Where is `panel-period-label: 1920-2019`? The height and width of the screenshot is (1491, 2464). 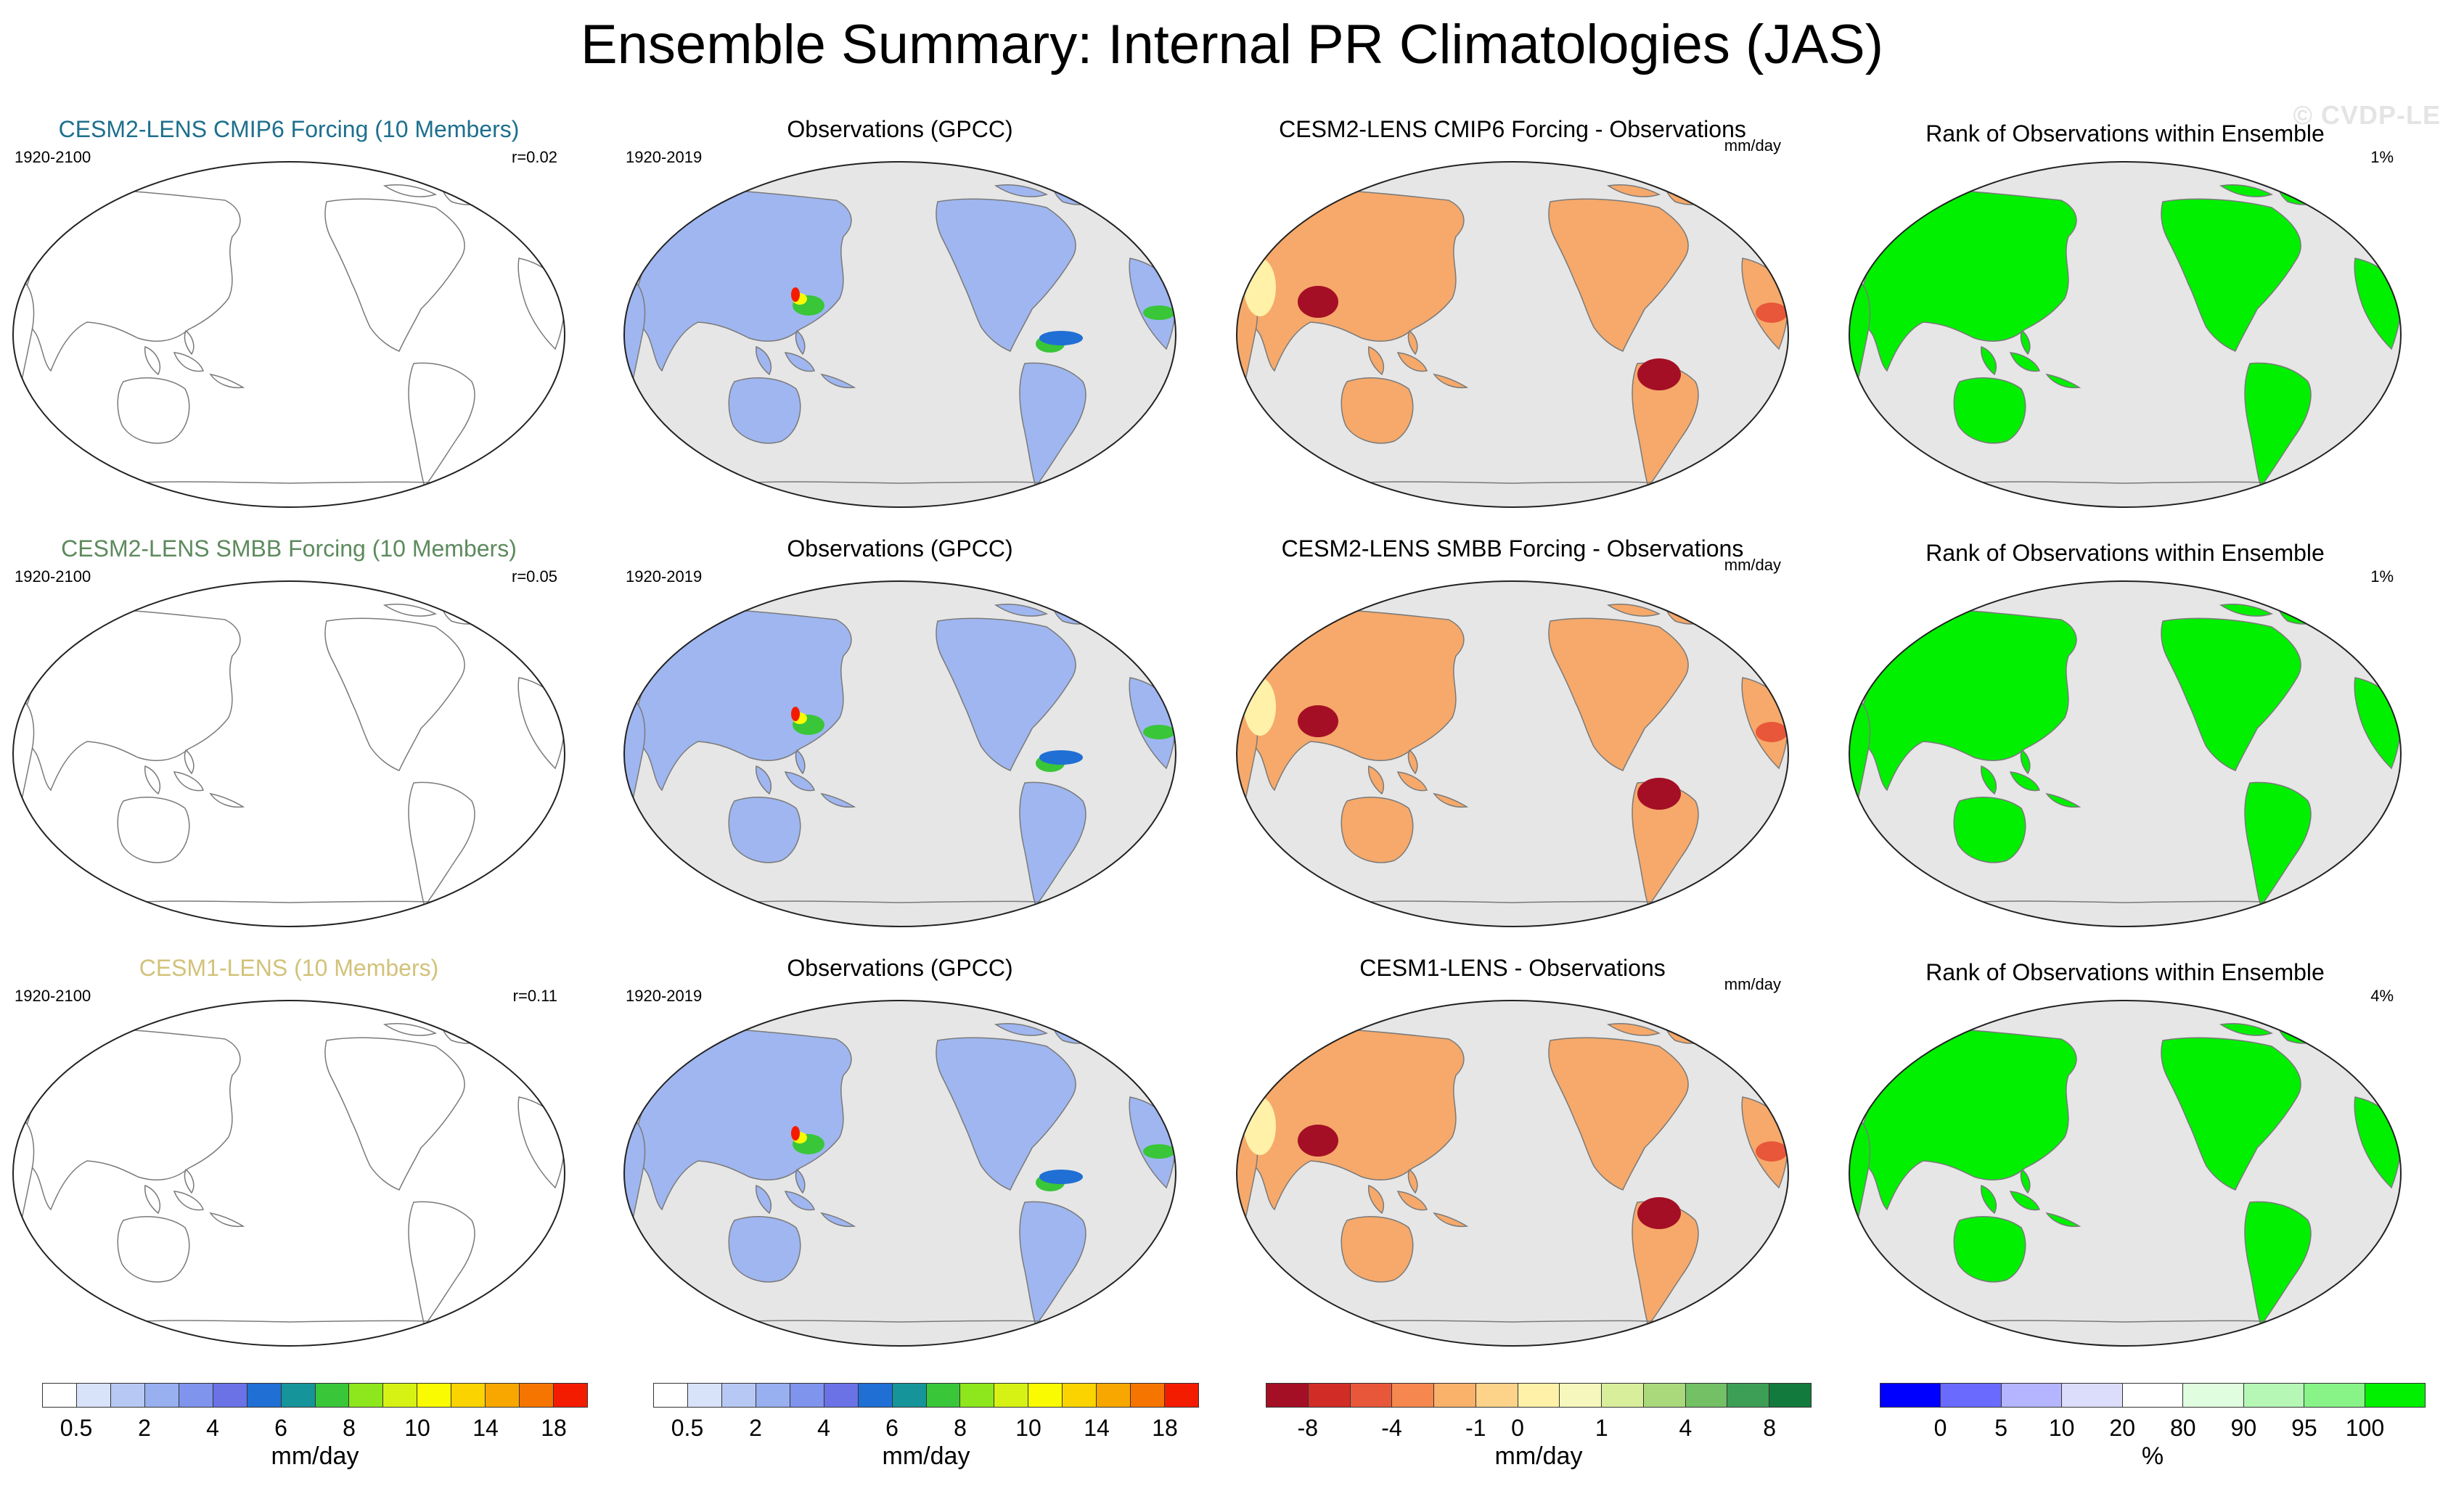 panel-period-label: 1920-2019 is located at coordinates (664, 157).